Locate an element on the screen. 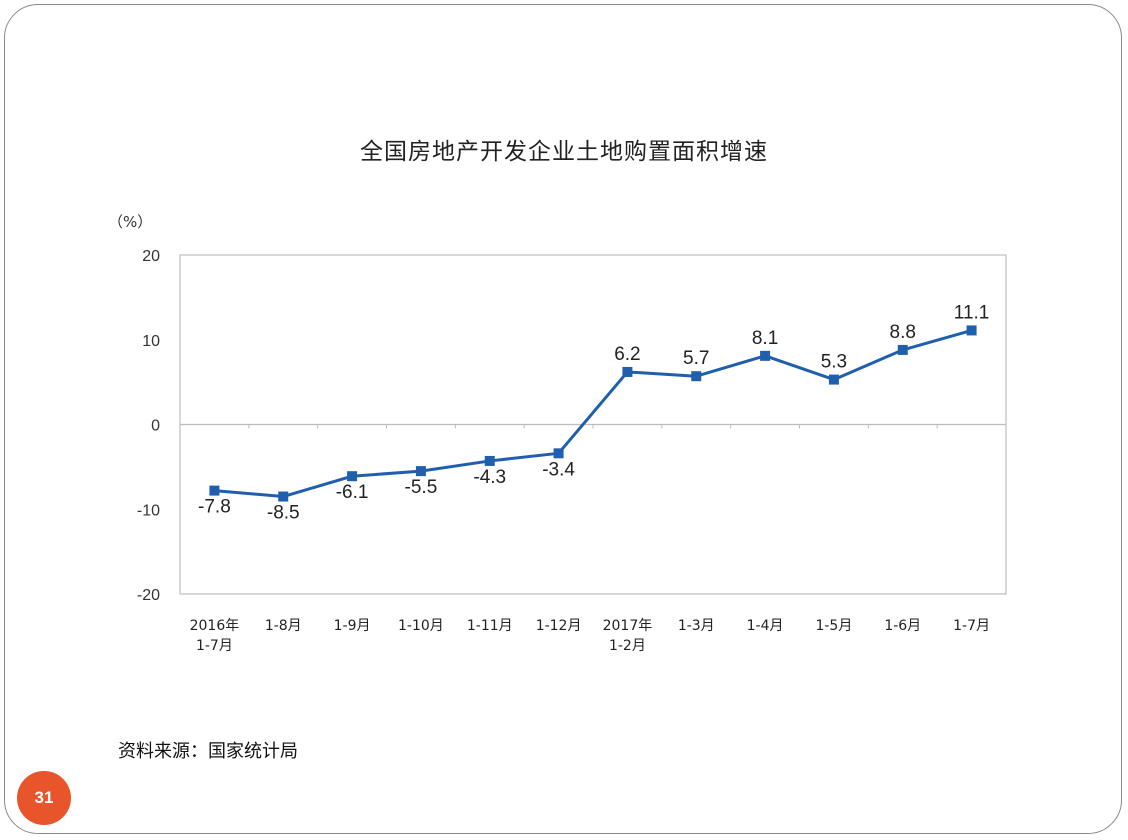 The image size is (1128, 840). x-tick-label: 1-9月 is located at coordinates (352, 626).